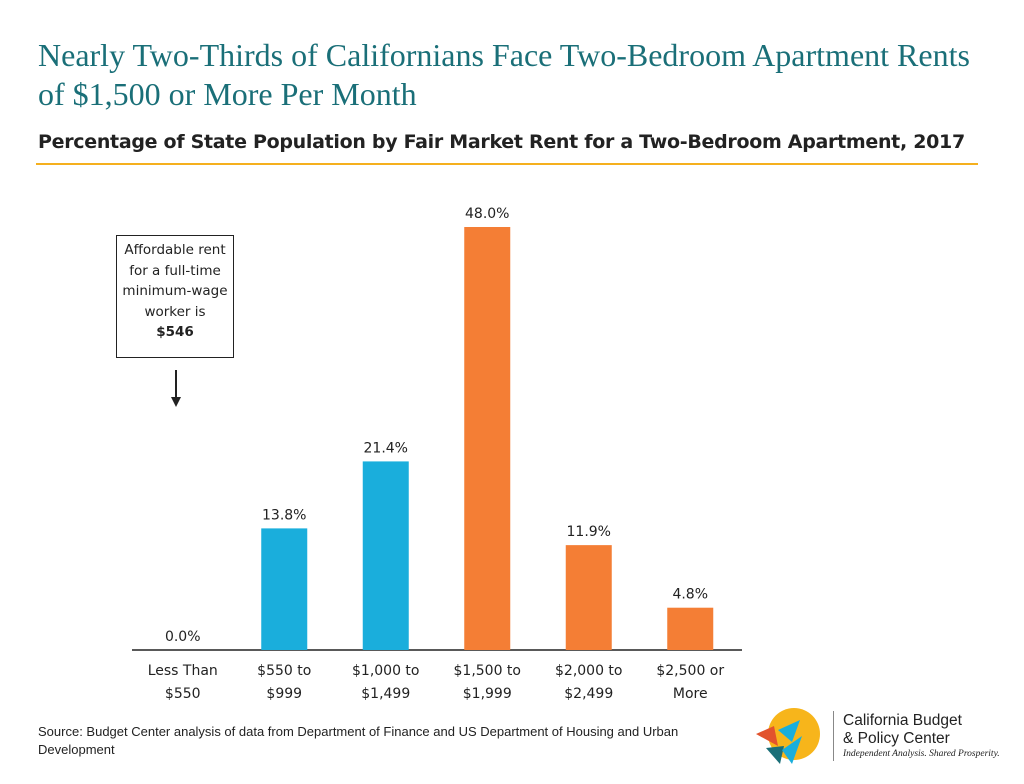  Describe the element at coordinates (386, 671) in the screenshot. I see `x-tick-label-2-0: $1,000 to` at that location.